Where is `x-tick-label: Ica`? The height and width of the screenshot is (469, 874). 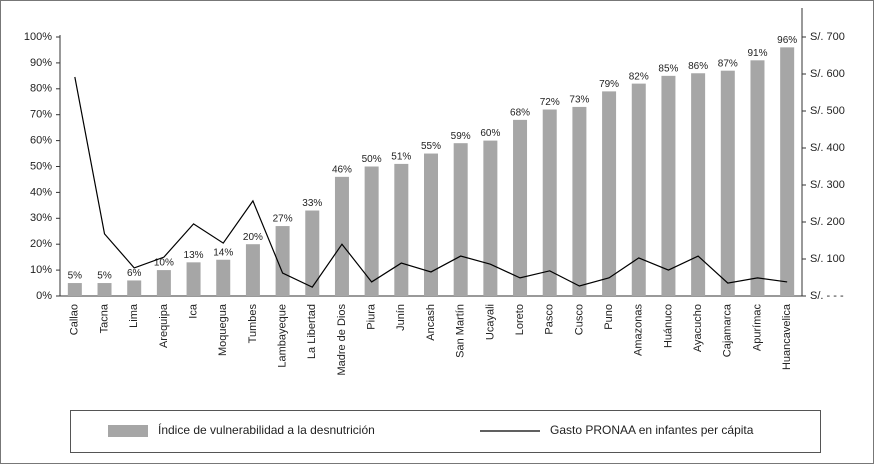 x-tick-label: Ica is located at coordinates (193, 311).